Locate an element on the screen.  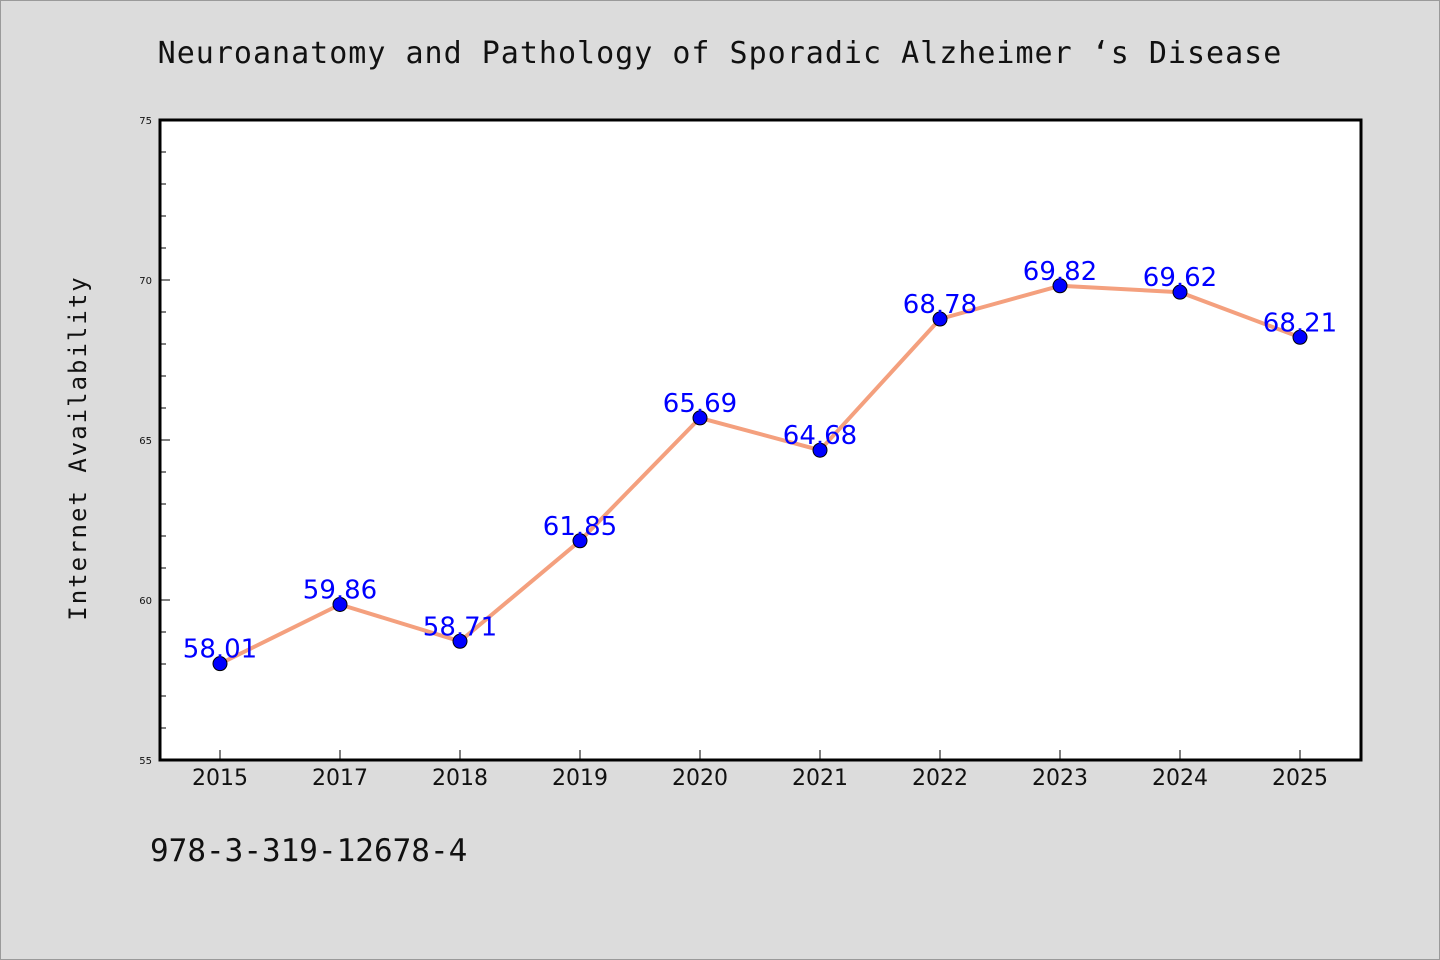
x-tick-label: 2021 is located at coordinates (820, 778).